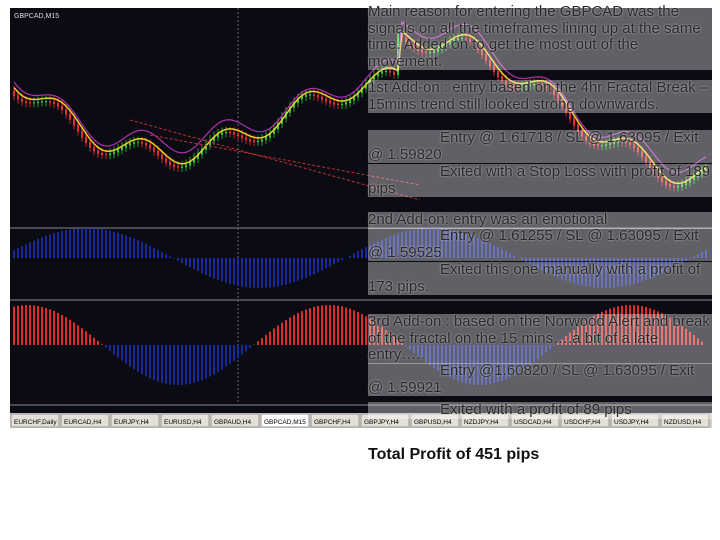  What do you see at coordinates (332, 422) in the screenshot?
I see `tab-label: GBPCHF,H4` at bounding box center [332, 422].